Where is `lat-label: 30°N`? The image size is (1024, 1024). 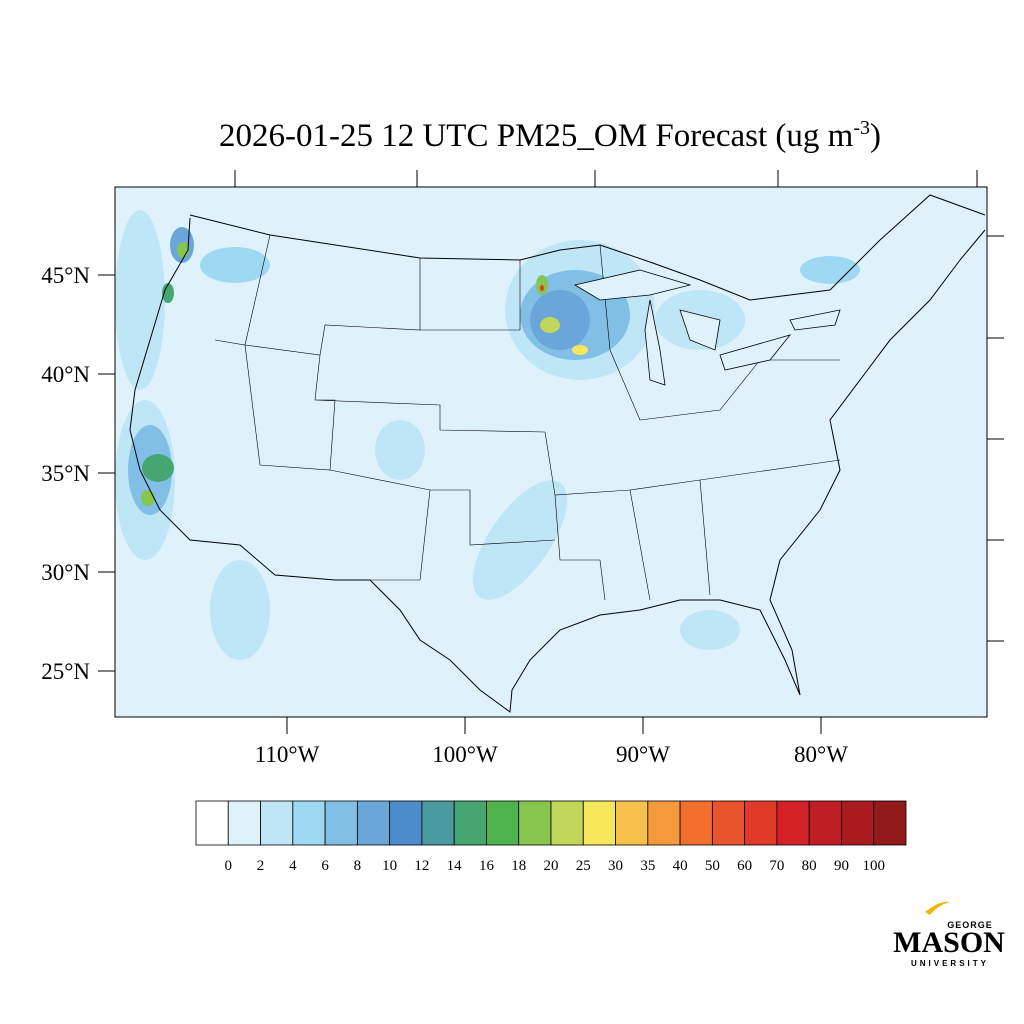 lat-label: 30°N is located at coordinates (65, 572).